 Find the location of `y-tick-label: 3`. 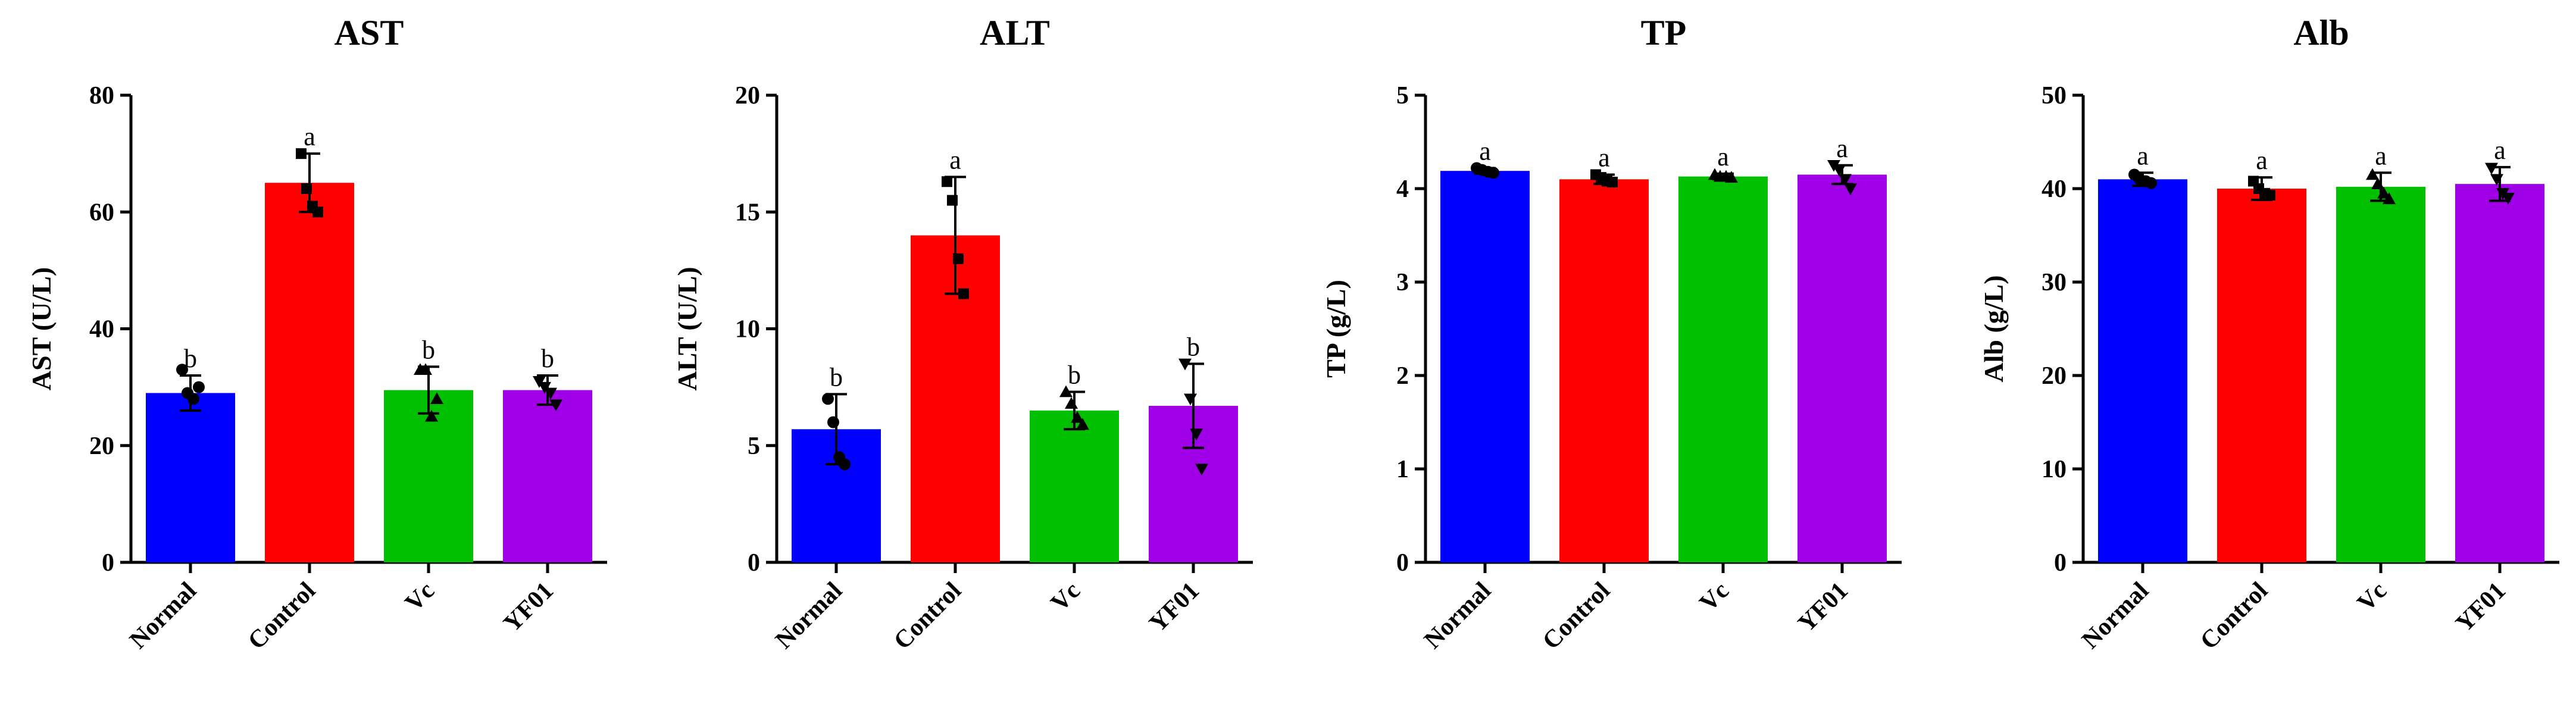

y-tick-label: 3 is located at coordinates (1402, 282).